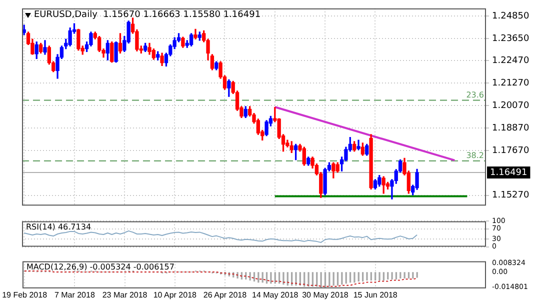 This screenshot has height=302, width=554. What do you see at coordinates (511, 195) in the screenshot?
I see `y-tick-label: 1.15270` at bounding box center [511, 195].